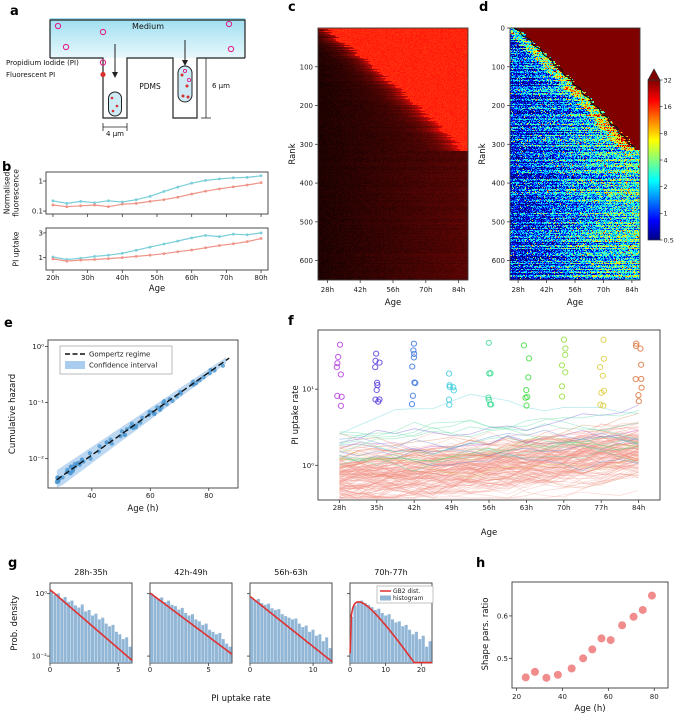 The width and height of the screenshot is (682, 720). Describe the element at coordinates (669, 240) in the screenshot. I see `colorbar-tick-label: 0.5` at that location.